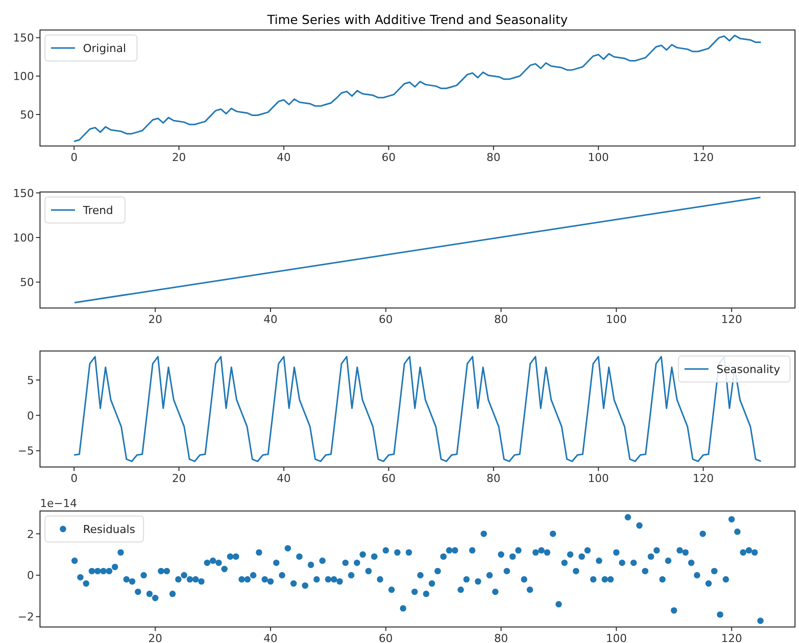 The image size is (799, 643). Describe the element at coordinates (417, 19) in the screenshot. I see `chart-title: Time Series with Additive Trend and Seasonality` at that location.